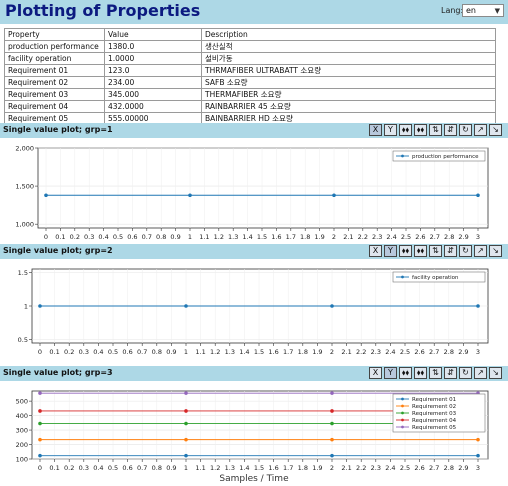 The height and width of the screenshot is (486, 508). What do you see at coordinates (471, 10) in the screenshot?
I see `lang-value: en` at bounding box center [471, 10].